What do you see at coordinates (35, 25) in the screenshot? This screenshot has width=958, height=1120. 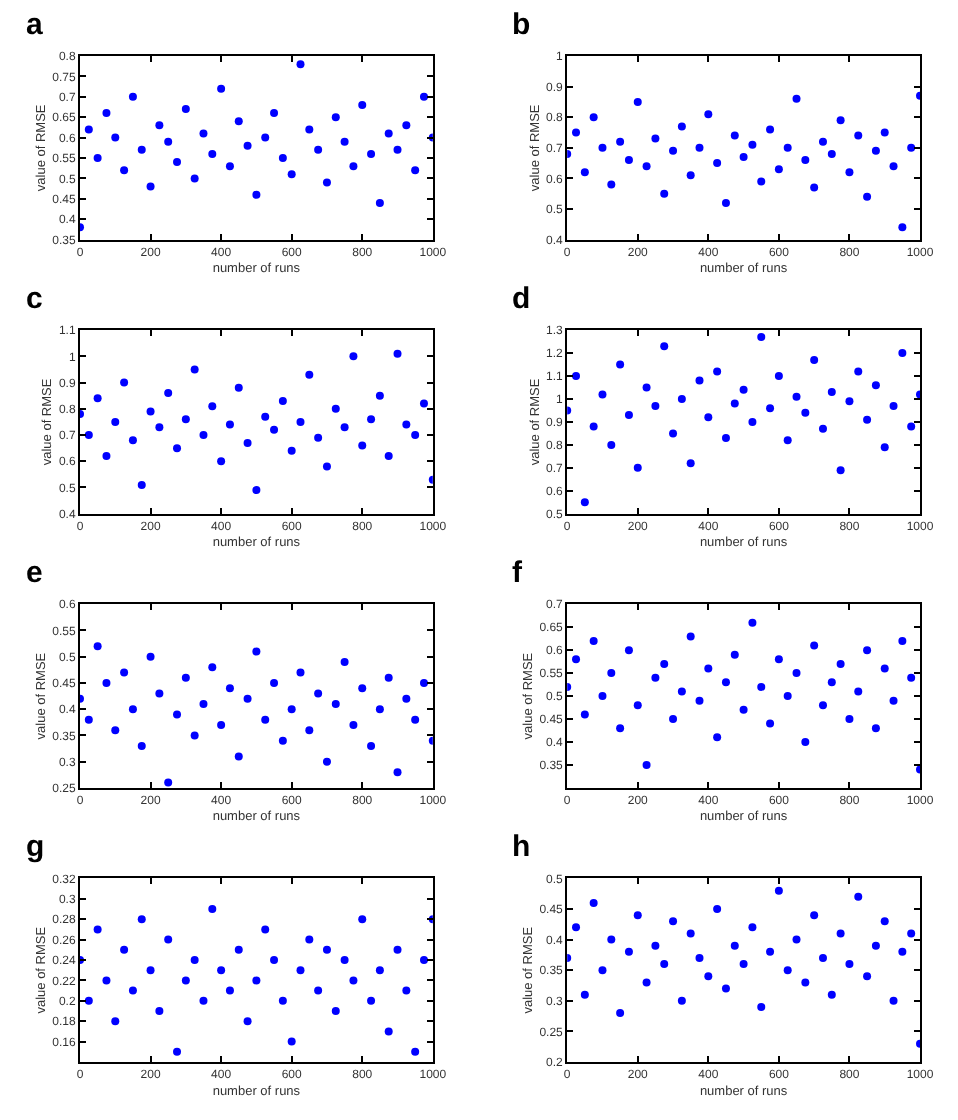 I see `chart-title: a` at bounding box center [35, 25].